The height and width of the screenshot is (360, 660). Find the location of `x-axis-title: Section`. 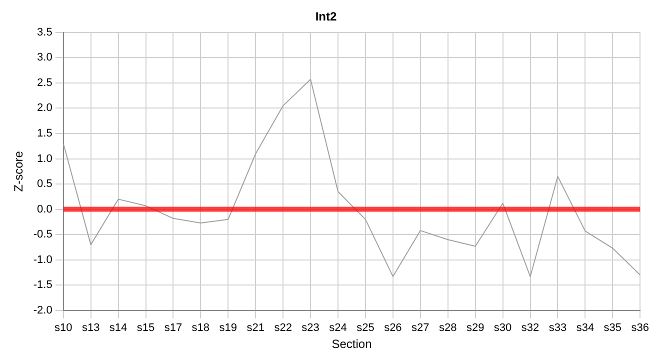

x-axis-title: Section is located at coordinates (352, 344).